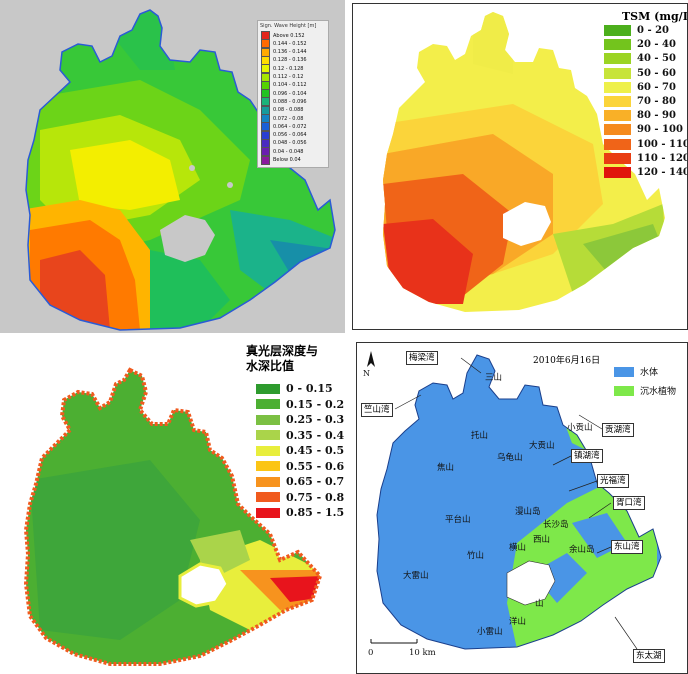 This screenshot has height=674, width=688. I want to click on wave-legend-label: 0.072 - 0.08, so click(288, 118).